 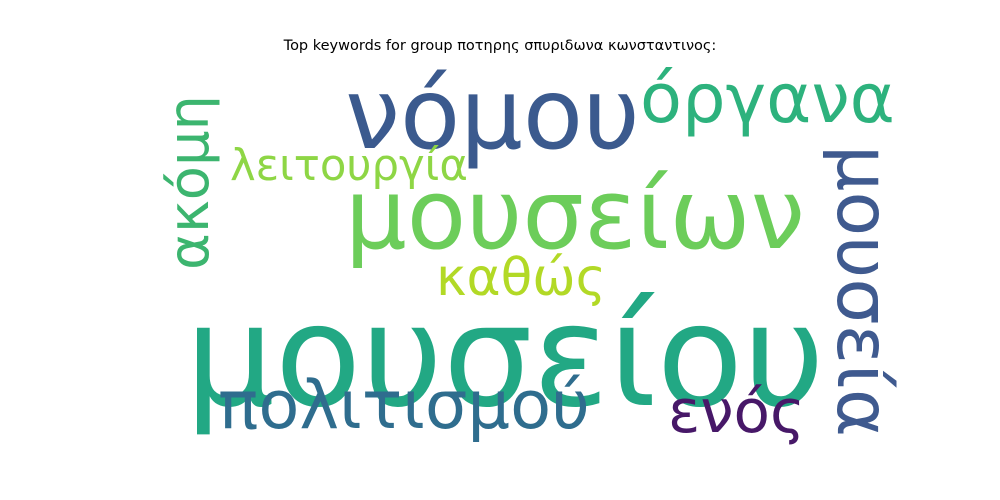 I want to click on word-5: μουσεία, so click(x=862, y=291).